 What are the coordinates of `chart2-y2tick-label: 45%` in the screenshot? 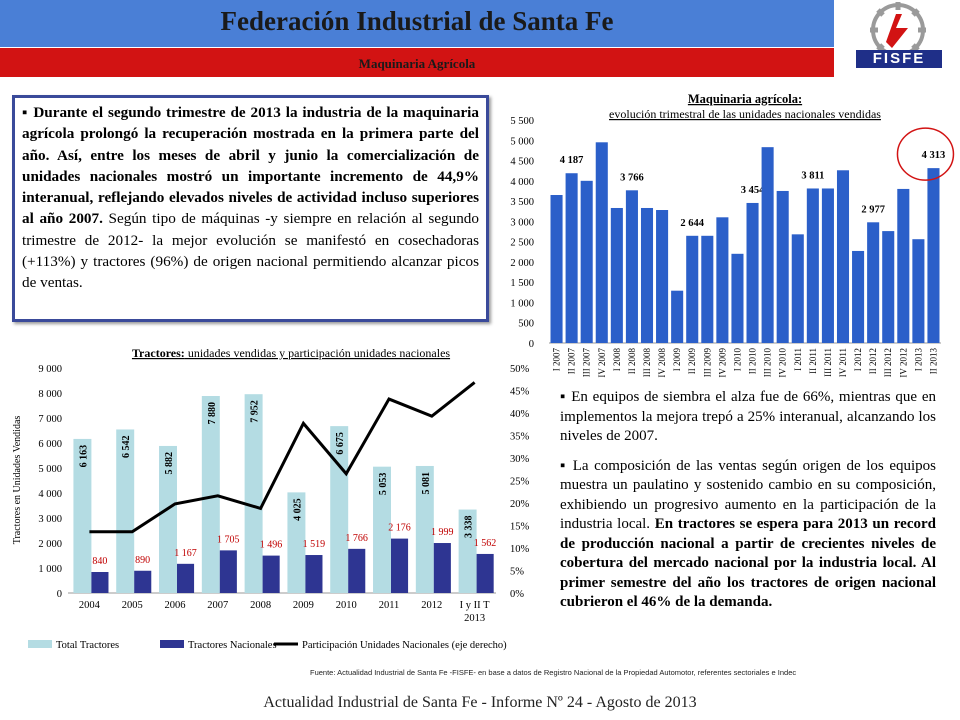 It's located at (520, 392).